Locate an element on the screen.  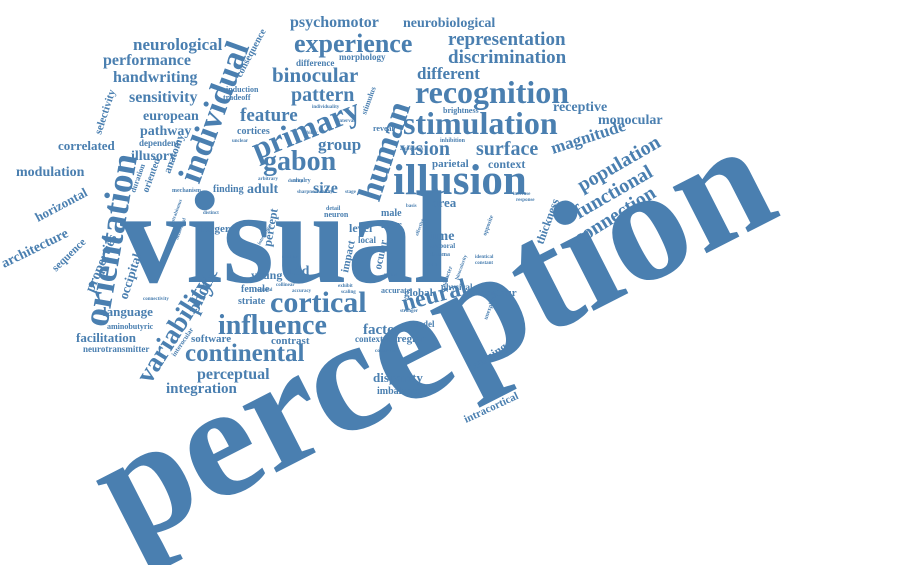
word-identical: identical is located at coordinates (484, 257).